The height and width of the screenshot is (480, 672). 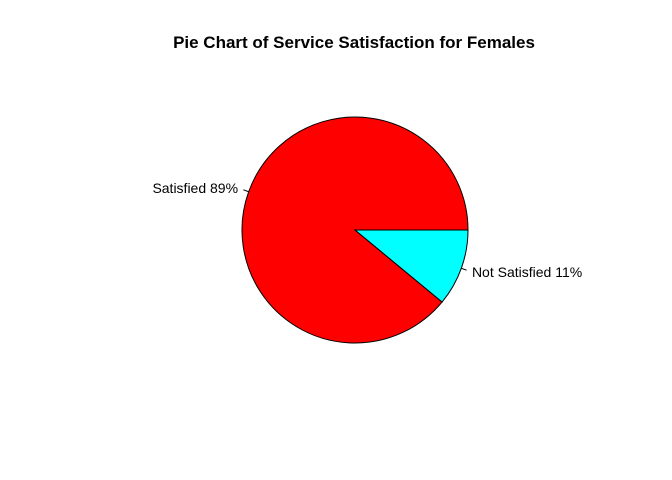 I want to click on slice-label-not-satisfied: Not Satisfied 11%, so click(x=527, y=272).